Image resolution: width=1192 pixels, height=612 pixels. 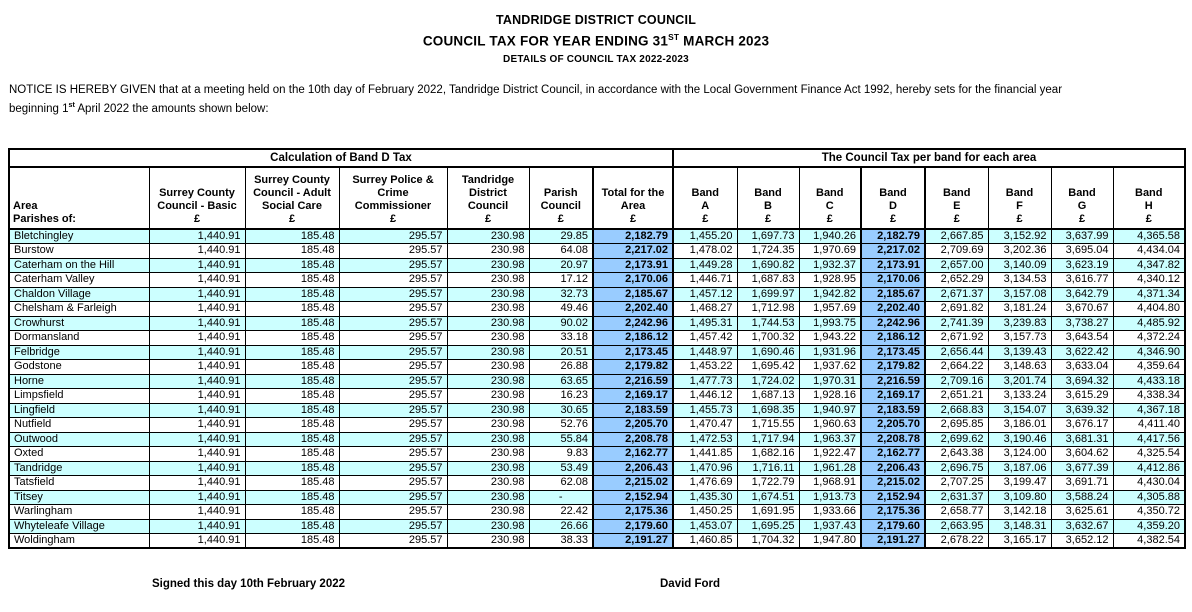 I want to click on band-c-cell: 1,940.26, so click(x=830, y=236).